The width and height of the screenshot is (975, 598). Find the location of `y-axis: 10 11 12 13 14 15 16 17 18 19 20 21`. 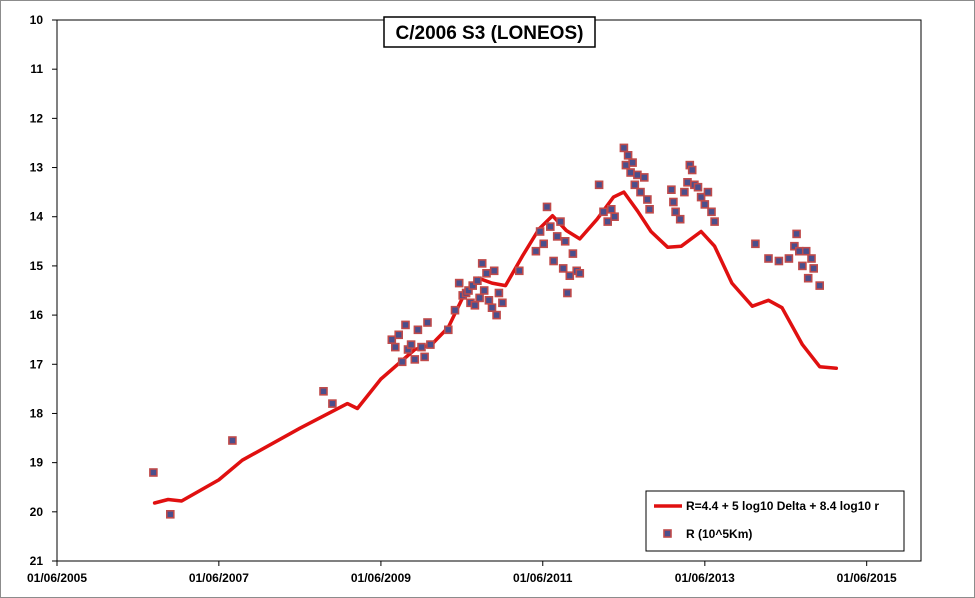

y-axis: 10 11 12 13 14 15 16 17 18 19 20 21 is located at coordinates (43, 290).